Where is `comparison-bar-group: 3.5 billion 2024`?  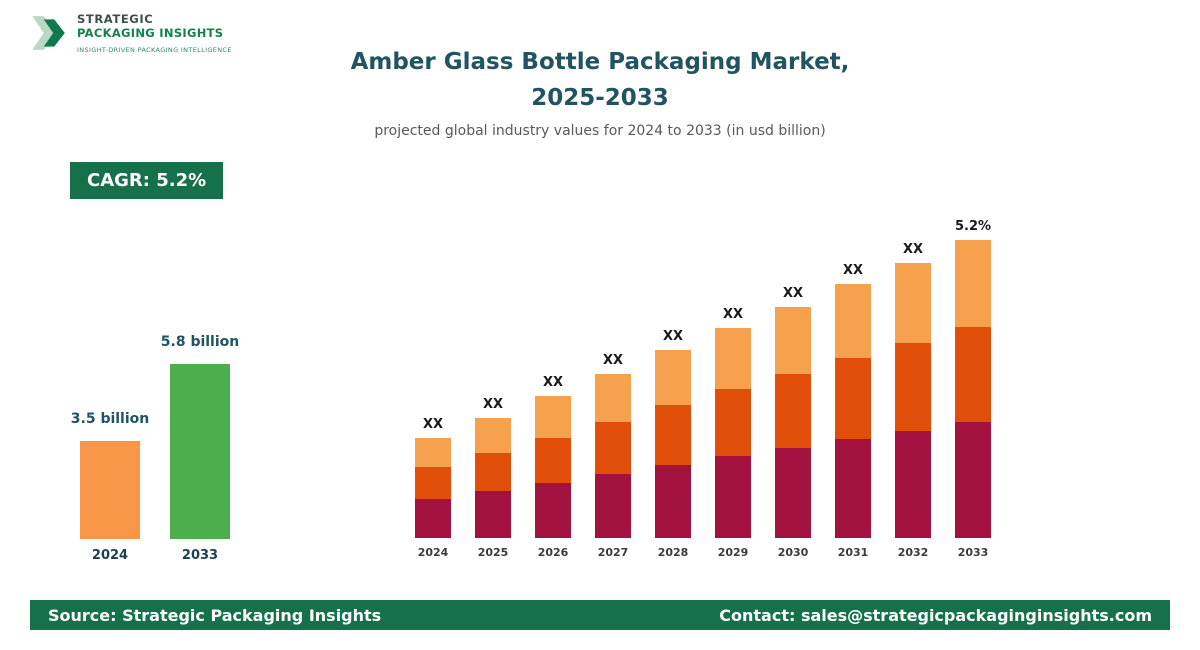
comparison-bar-group: 3.5 billion 2024 is located at coordinates (110, 436).